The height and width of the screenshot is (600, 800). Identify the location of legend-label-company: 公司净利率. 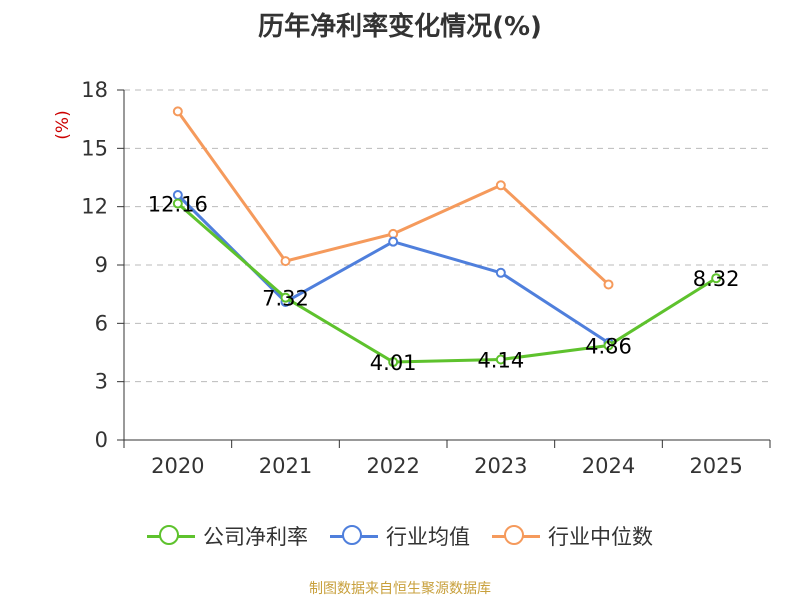
(255, 537).